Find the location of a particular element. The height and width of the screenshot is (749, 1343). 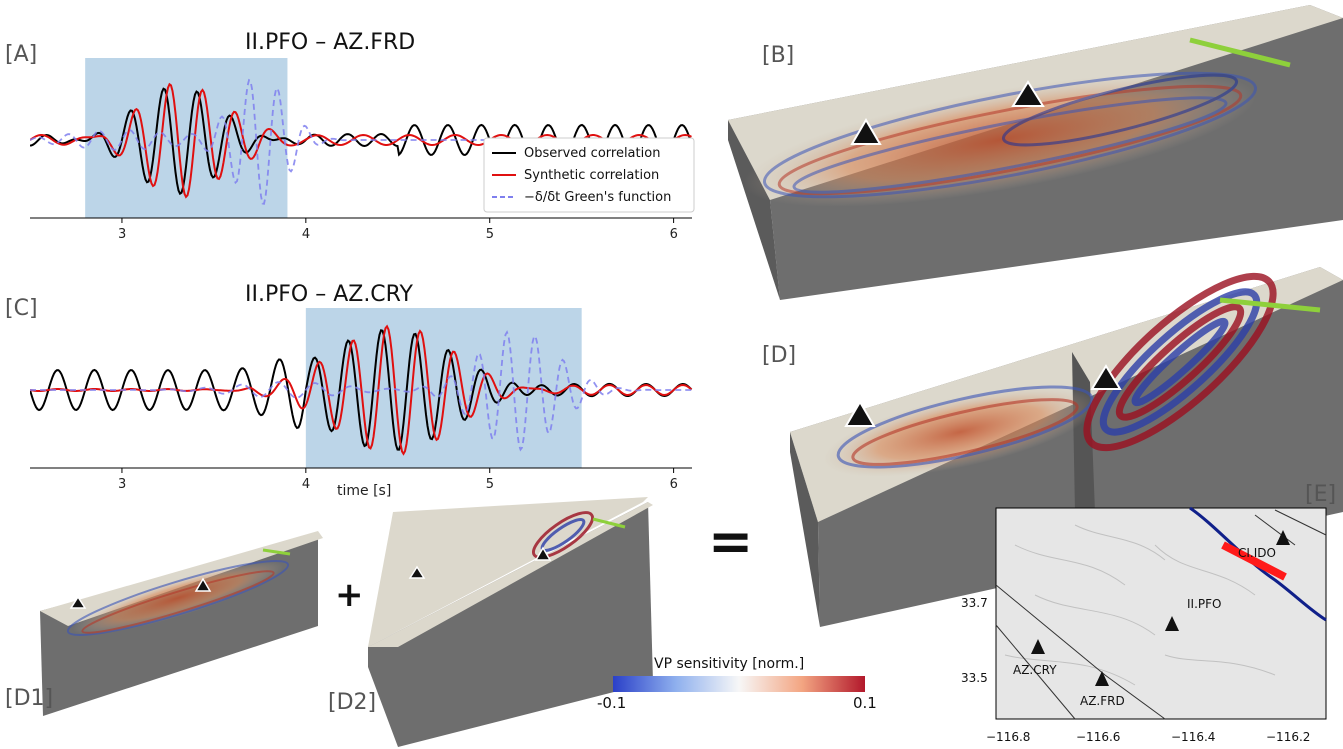

label-D: [D] is located at coordinates (779, 355).